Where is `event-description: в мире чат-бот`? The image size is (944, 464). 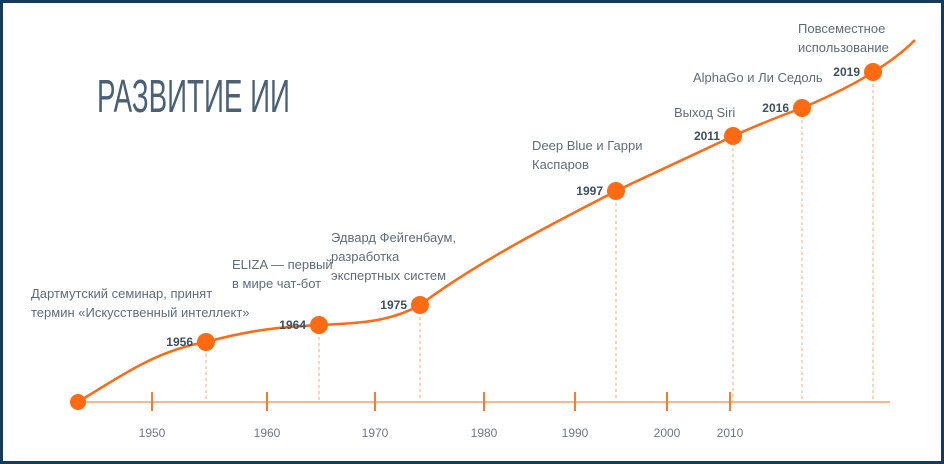 event-description: в мире чат-бот is located at coordinates (276, 283).